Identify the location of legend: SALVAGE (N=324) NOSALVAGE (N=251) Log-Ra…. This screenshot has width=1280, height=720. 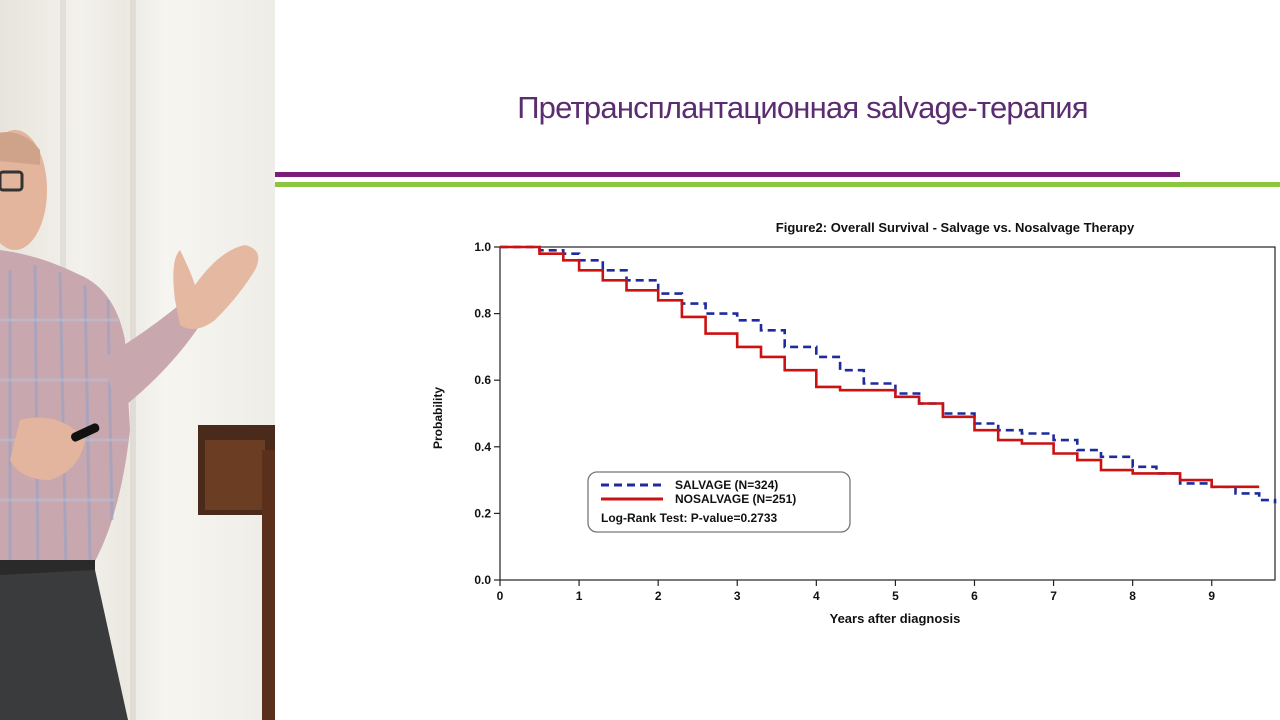
(719, 502).